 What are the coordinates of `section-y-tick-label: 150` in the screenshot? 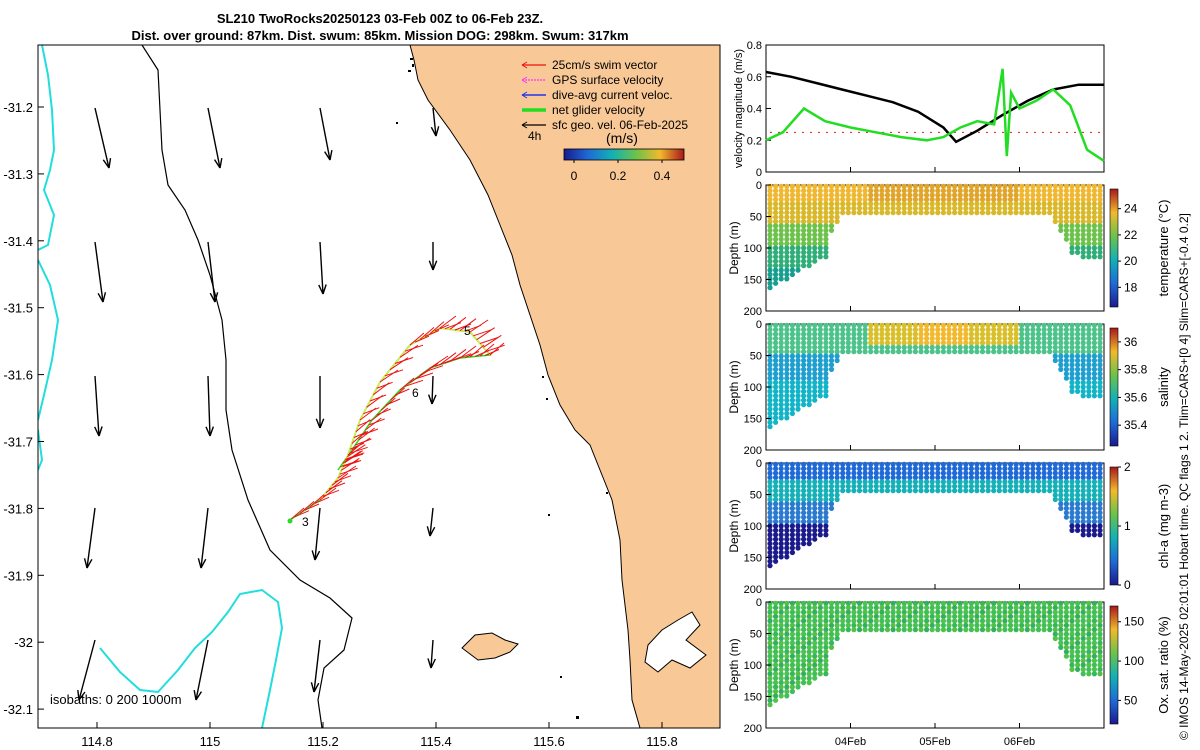 It's located at (753, 559).